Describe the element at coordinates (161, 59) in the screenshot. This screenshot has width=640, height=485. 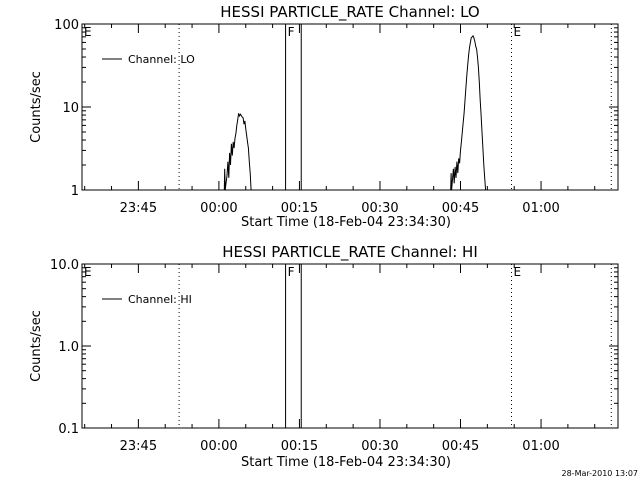
I see `legend-label: Channel: LO` at that location.